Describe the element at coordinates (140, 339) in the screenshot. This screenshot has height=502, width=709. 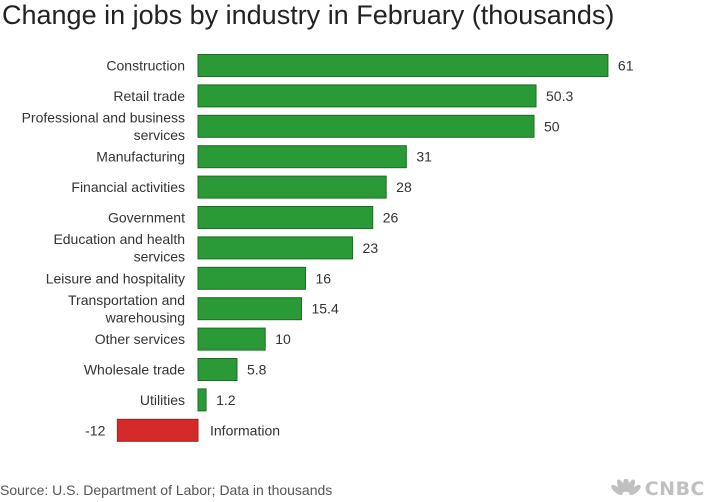
I see `category-label-9: Other services` at that location.